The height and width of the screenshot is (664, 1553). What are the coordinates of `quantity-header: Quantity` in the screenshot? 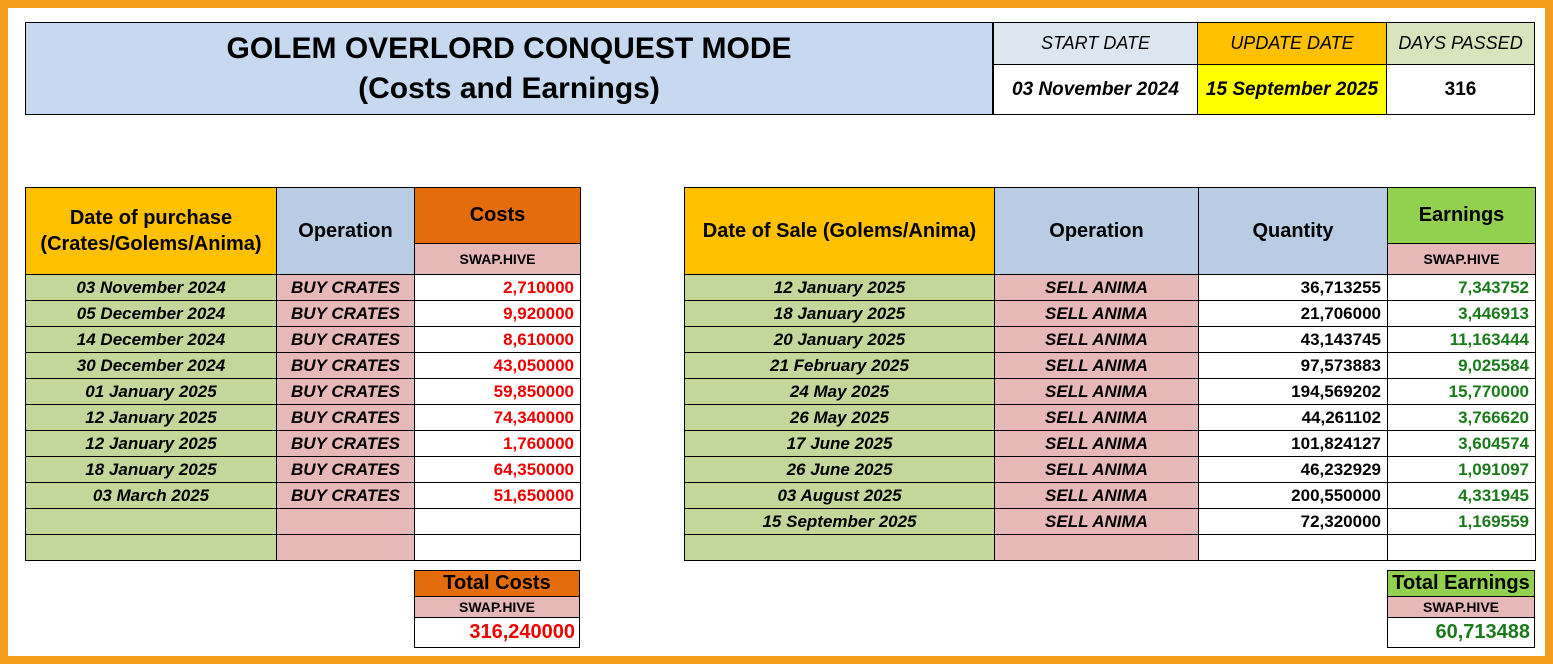 It's located at (1293, 231).